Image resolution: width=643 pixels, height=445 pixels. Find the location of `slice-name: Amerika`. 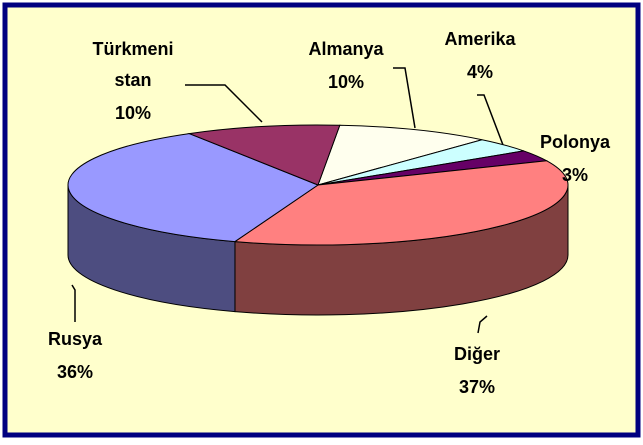

slice-name: Amerika is located at coordinates (480, 39).